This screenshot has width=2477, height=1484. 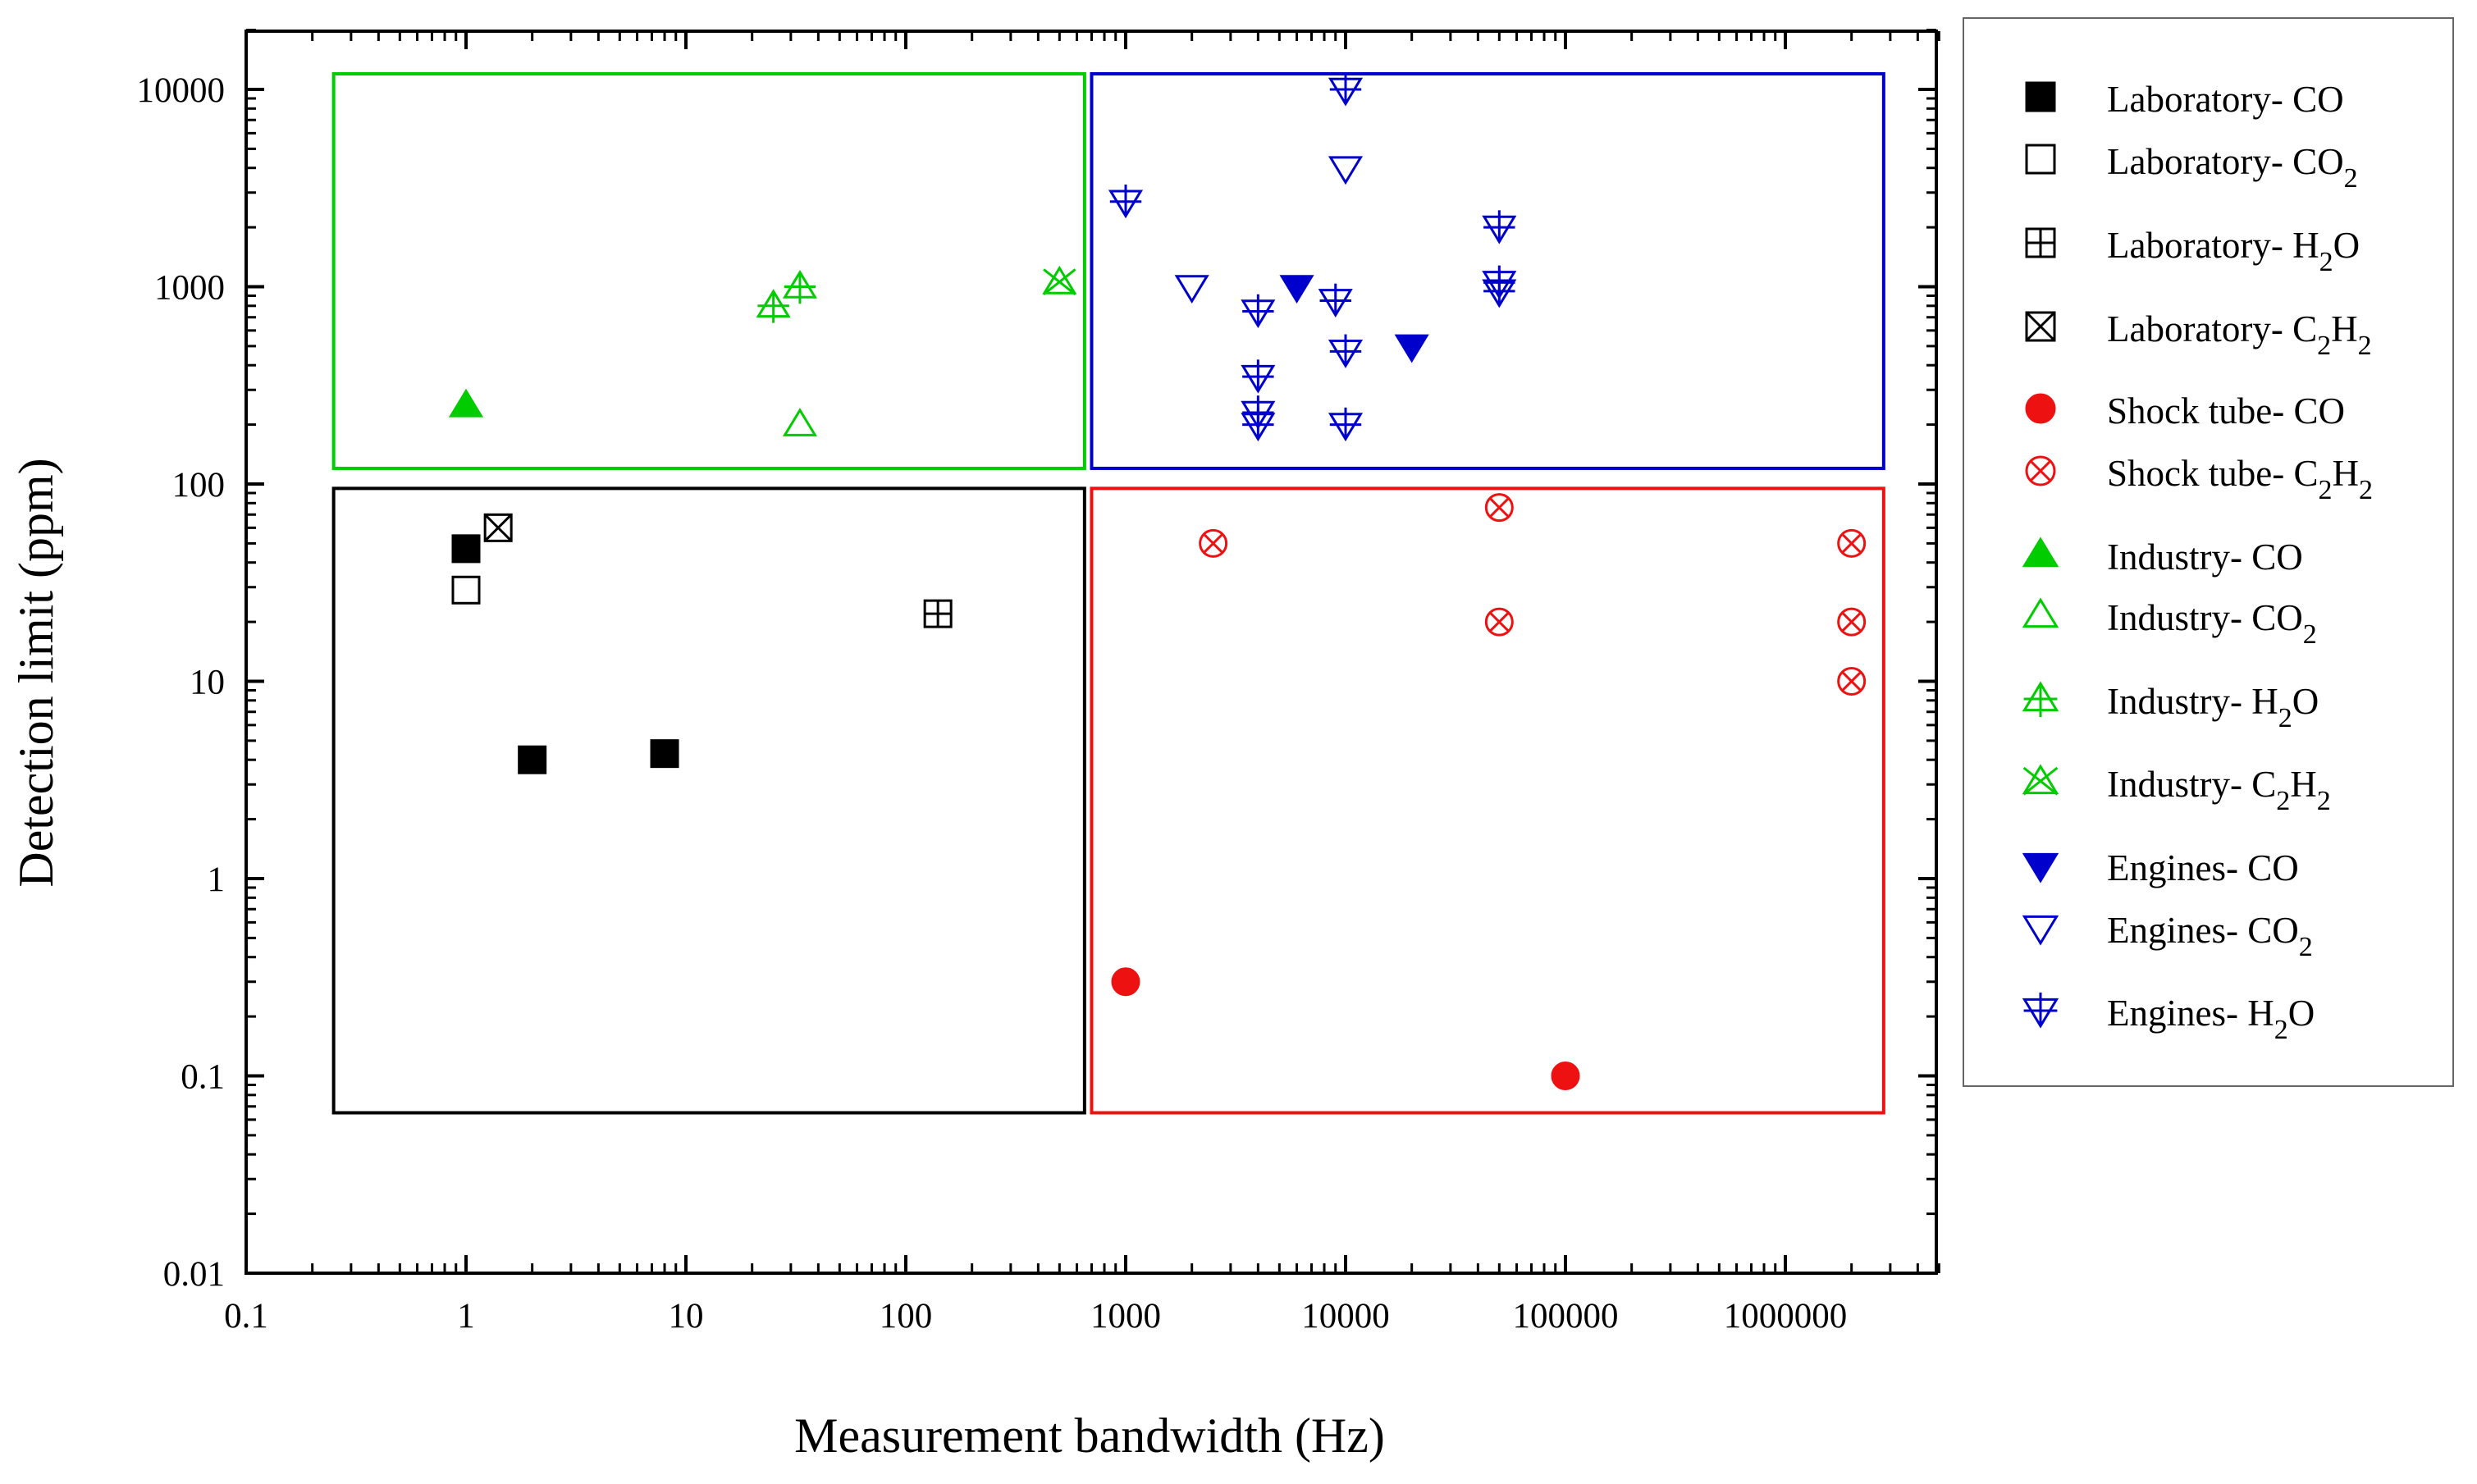 What do you see at coordinates (2232, 167) in the screenshot?
I see `legend-entry: Laboratory- CO2` at bounding box center [2232, 167].